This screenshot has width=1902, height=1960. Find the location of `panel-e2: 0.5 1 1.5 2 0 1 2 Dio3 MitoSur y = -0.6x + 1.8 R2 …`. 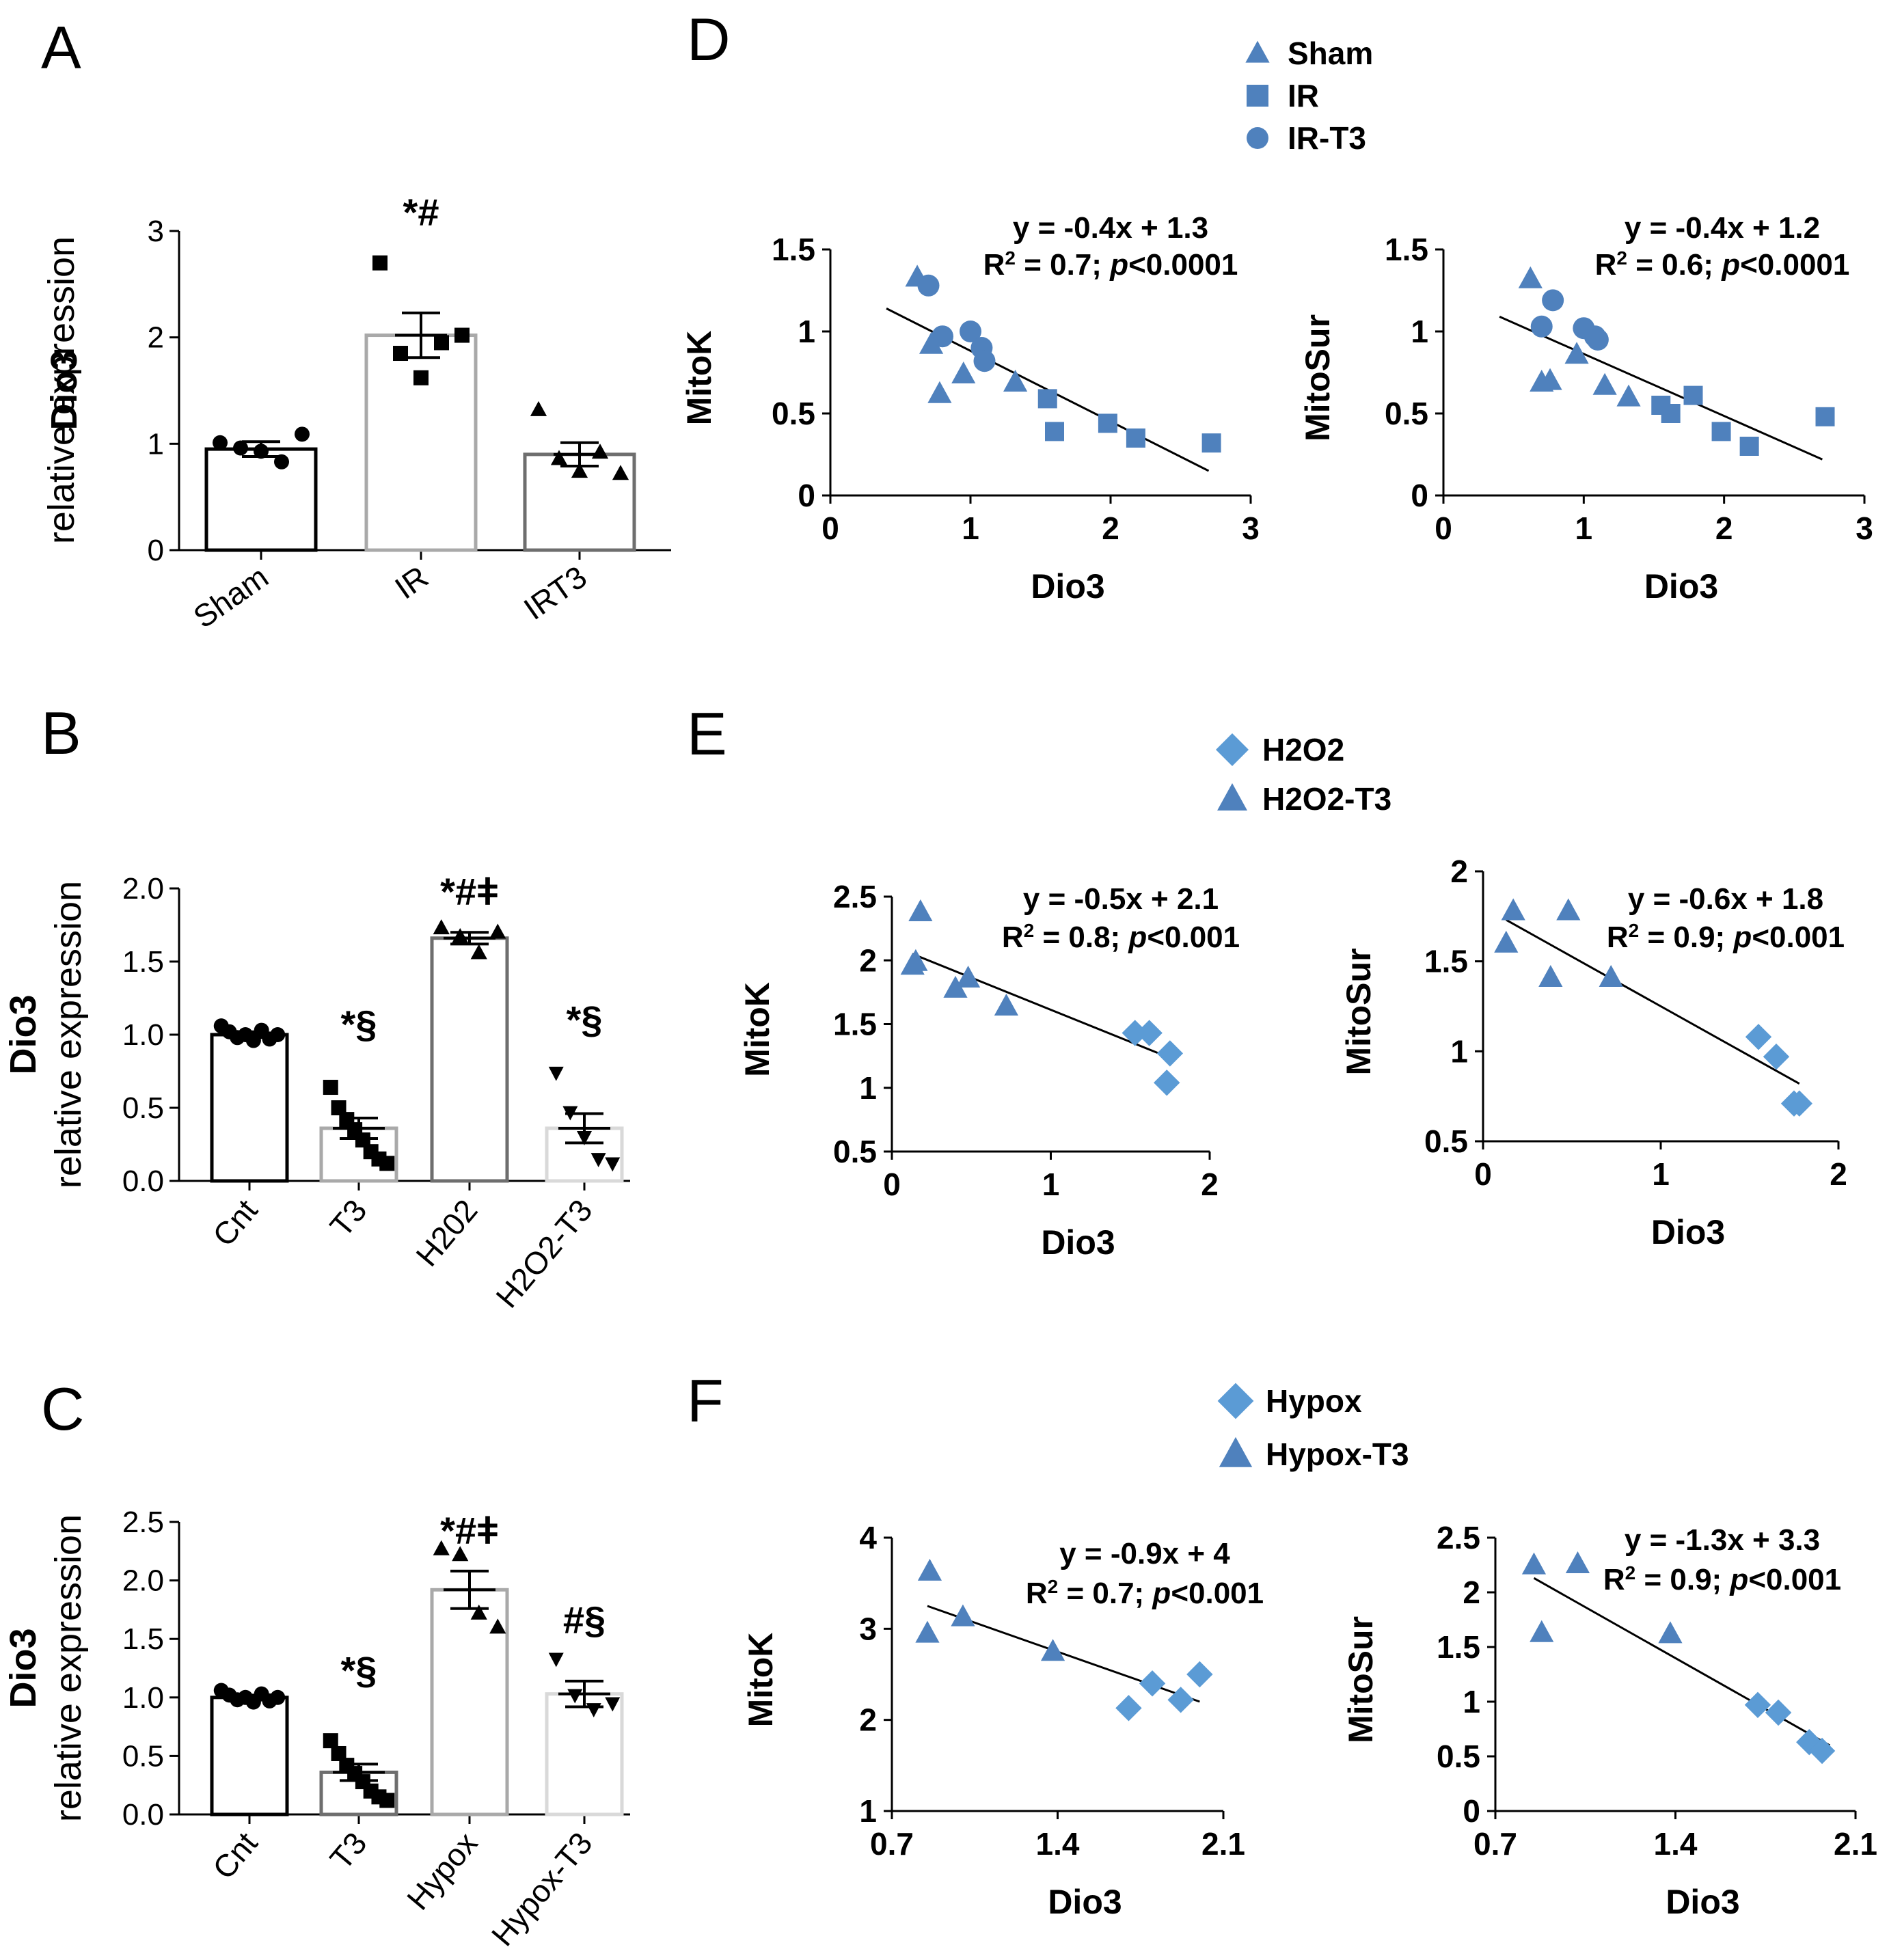

panel-e2: 0.5 1 1.5 2 0 1 2 Dio3 MitoSur y = -0.6x + 1.8 R2 … is located at coordinates (1593, 1052).